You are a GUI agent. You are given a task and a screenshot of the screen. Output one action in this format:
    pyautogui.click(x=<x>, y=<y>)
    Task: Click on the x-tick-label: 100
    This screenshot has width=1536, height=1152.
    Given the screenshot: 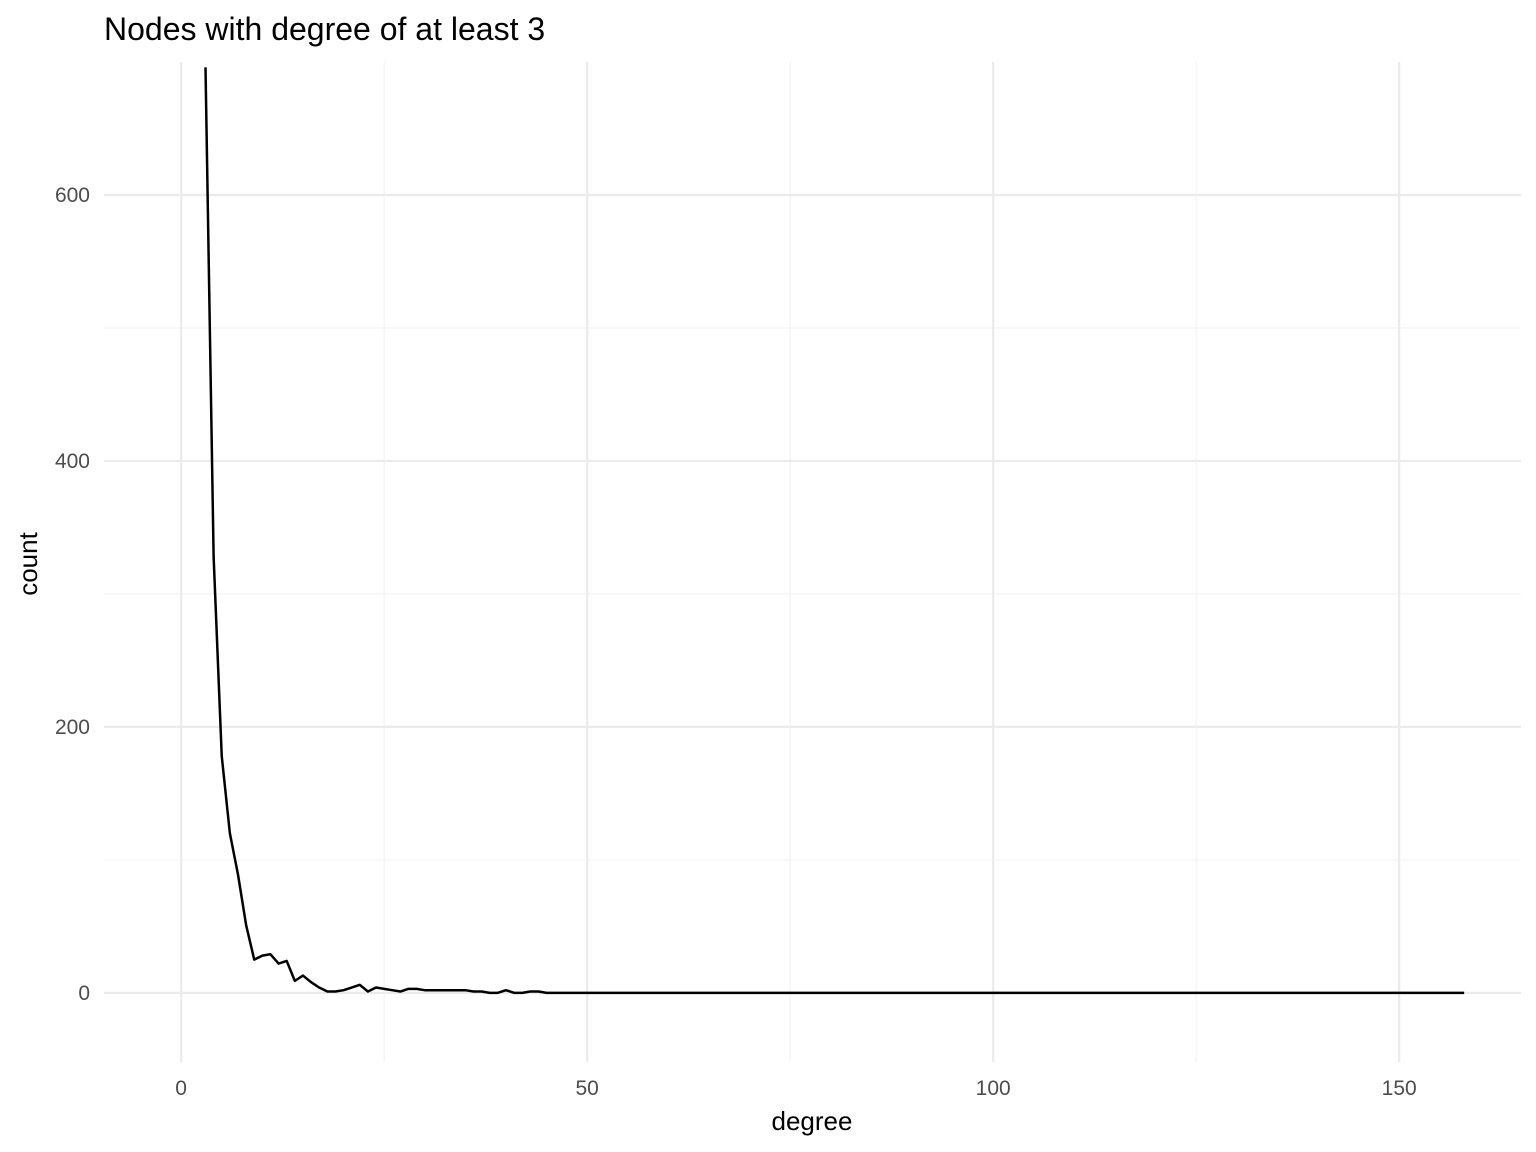 What is the action you would take?
    pyautogui.click(x=993, y=1088)
    